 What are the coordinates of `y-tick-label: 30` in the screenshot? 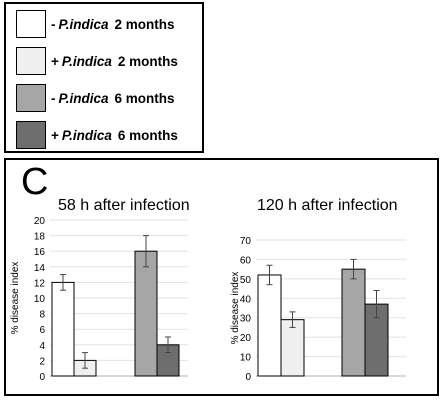 It's located at (246, 319).